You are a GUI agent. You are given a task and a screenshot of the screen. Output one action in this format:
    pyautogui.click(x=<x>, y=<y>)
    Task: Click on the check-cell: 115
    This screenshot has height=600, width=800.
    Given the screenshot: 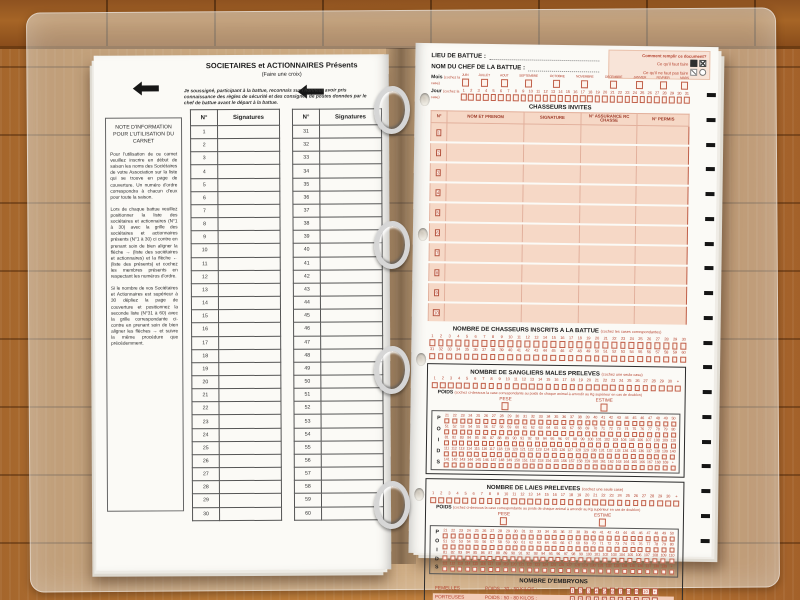 What is the action you would take?
    pyautogui.click(x=476, y=452)
    